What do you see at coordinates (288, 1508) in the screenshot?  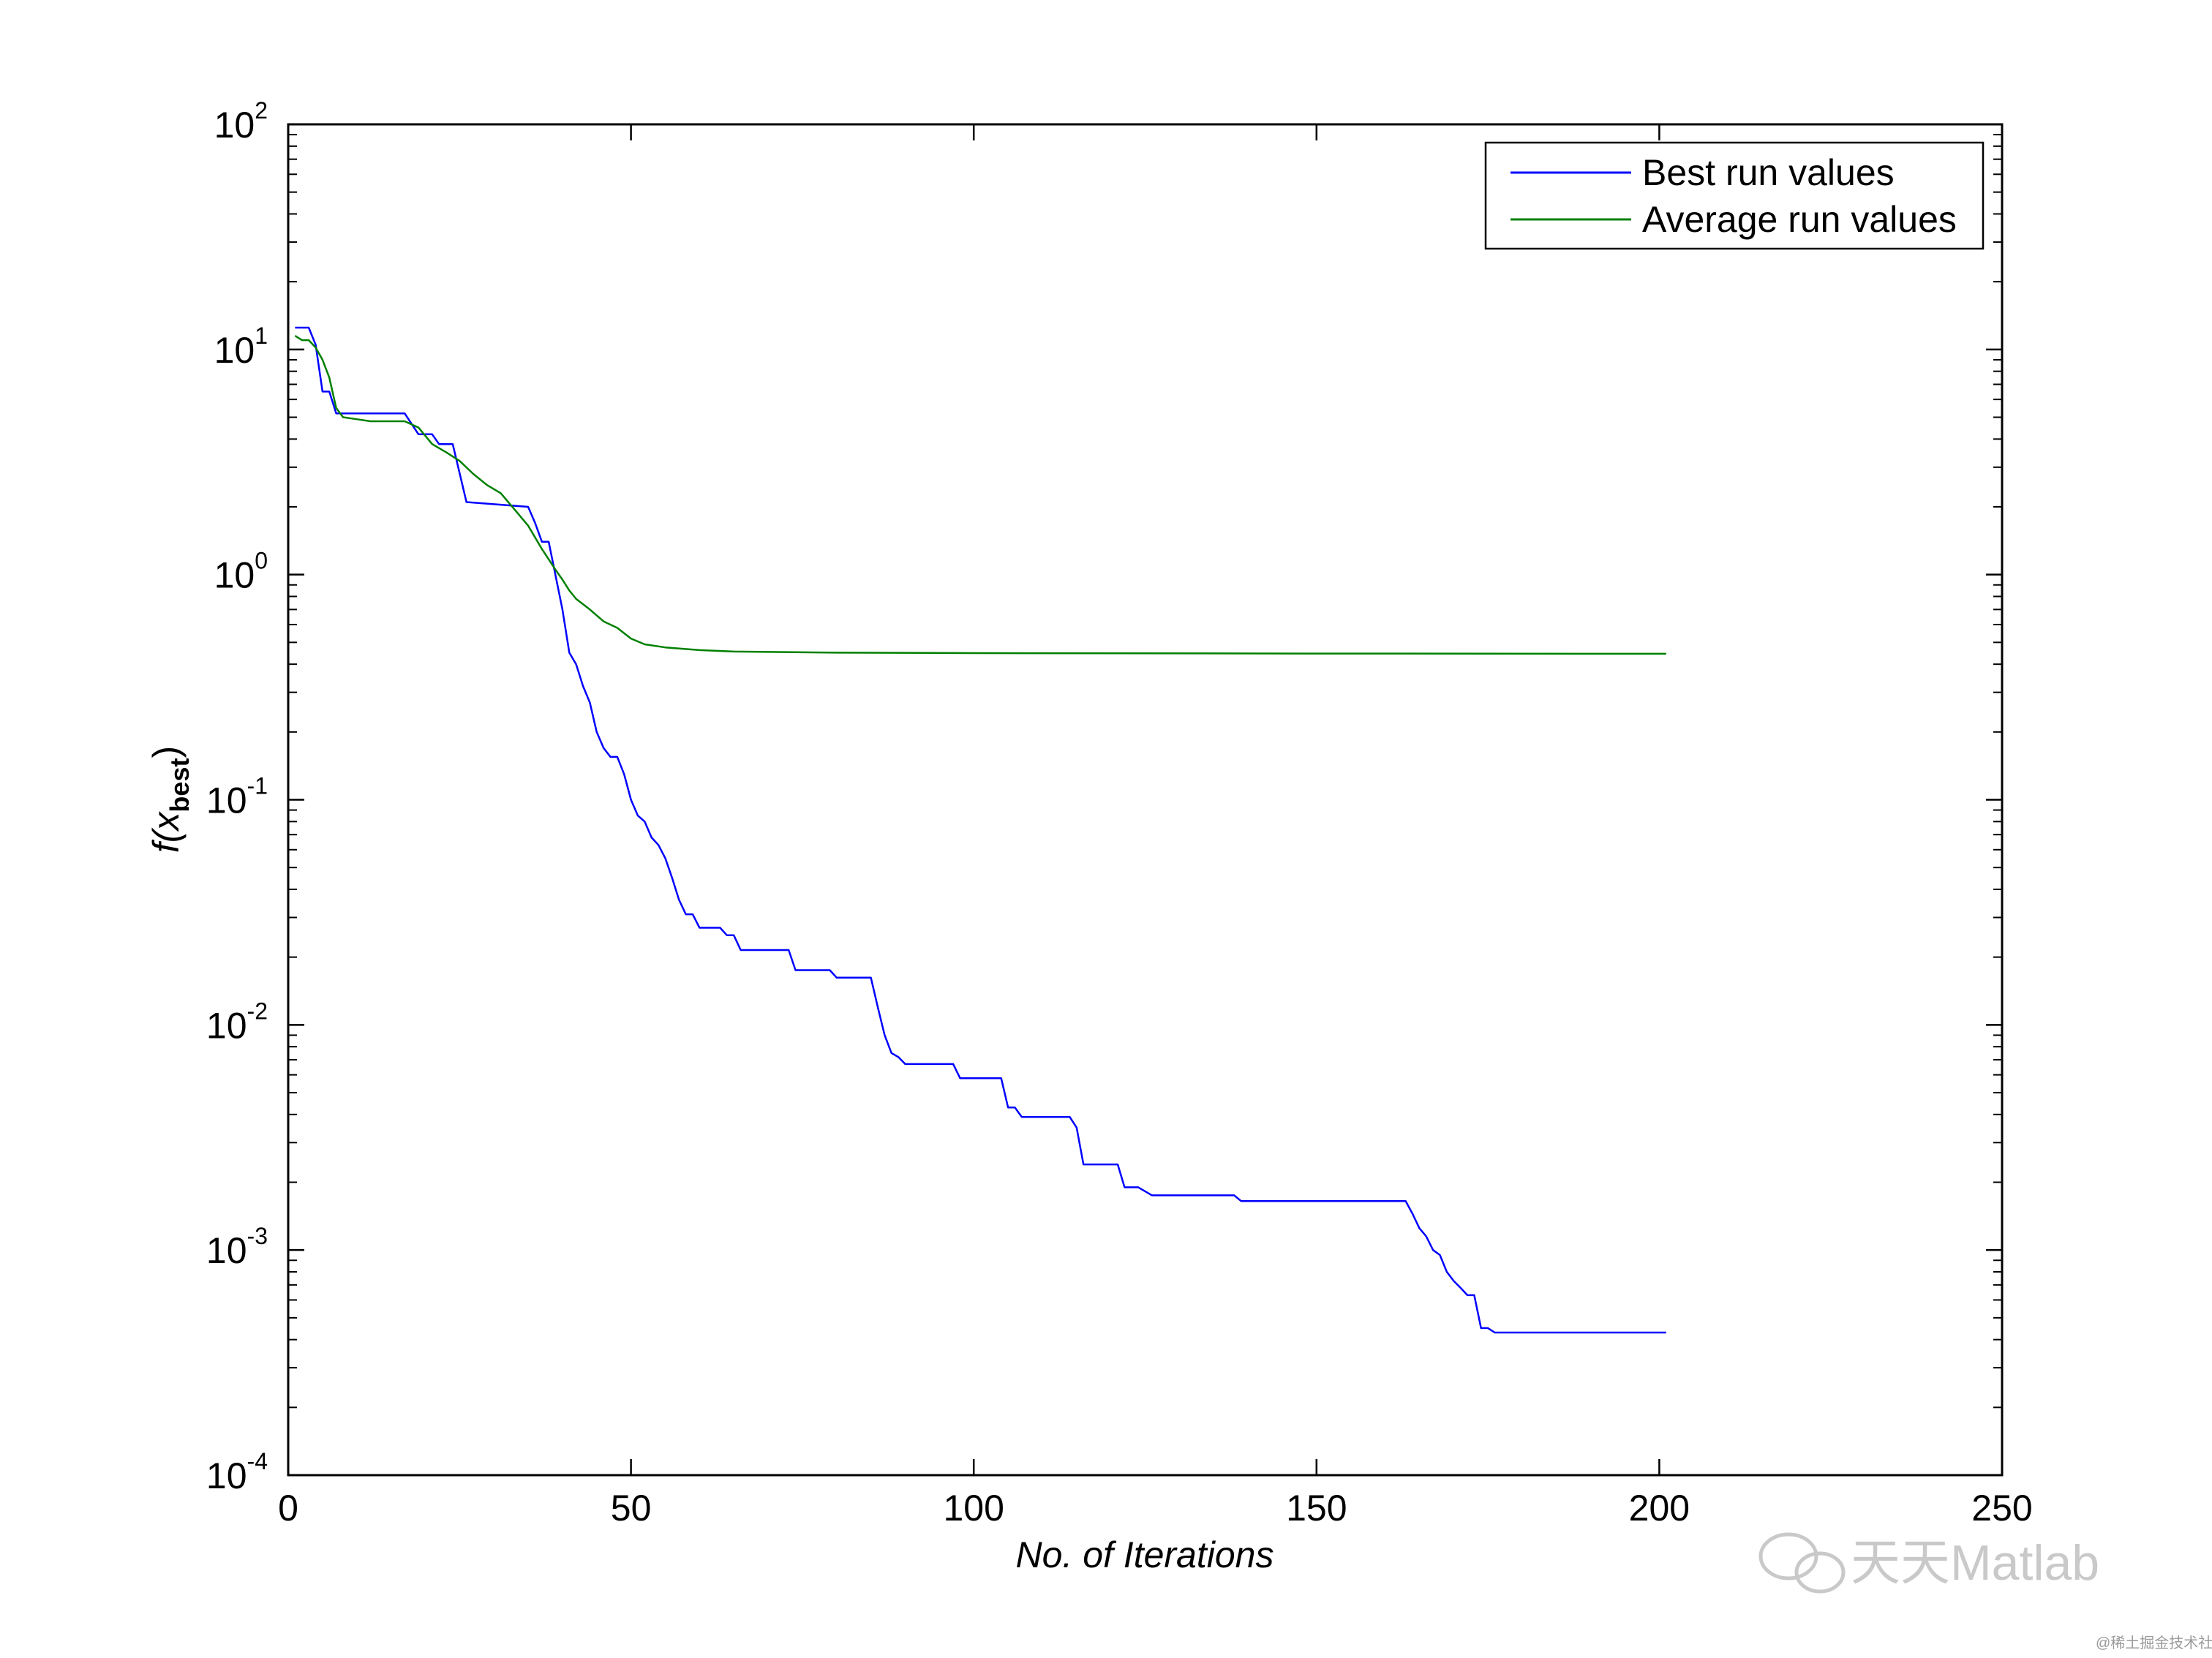 I see `x-tick-label: 0` at bounding box center [288, 1508].